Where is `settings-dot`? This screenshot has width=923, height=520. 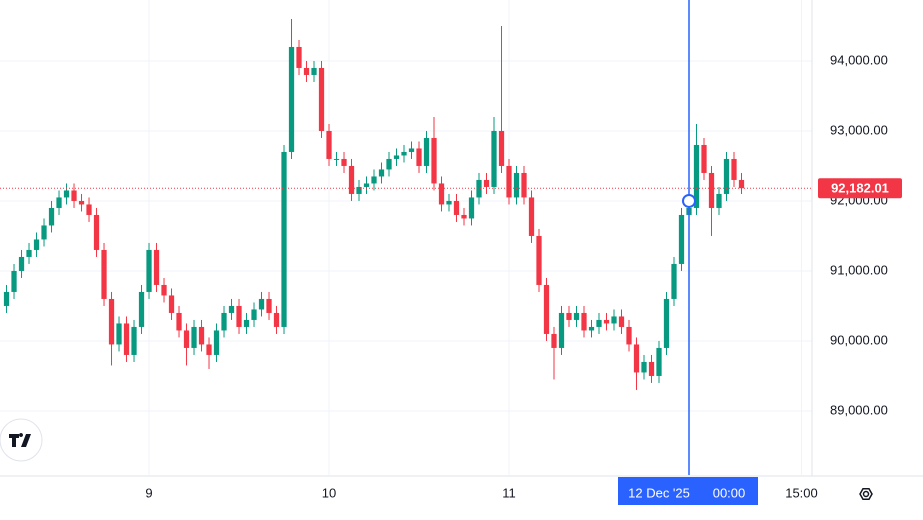 settings-dot is located at coordinates (866, 494).